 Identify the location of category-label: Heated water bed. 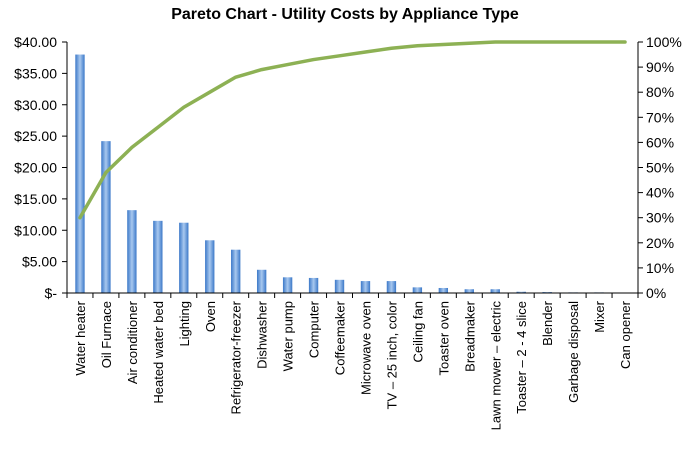
(158, 352).